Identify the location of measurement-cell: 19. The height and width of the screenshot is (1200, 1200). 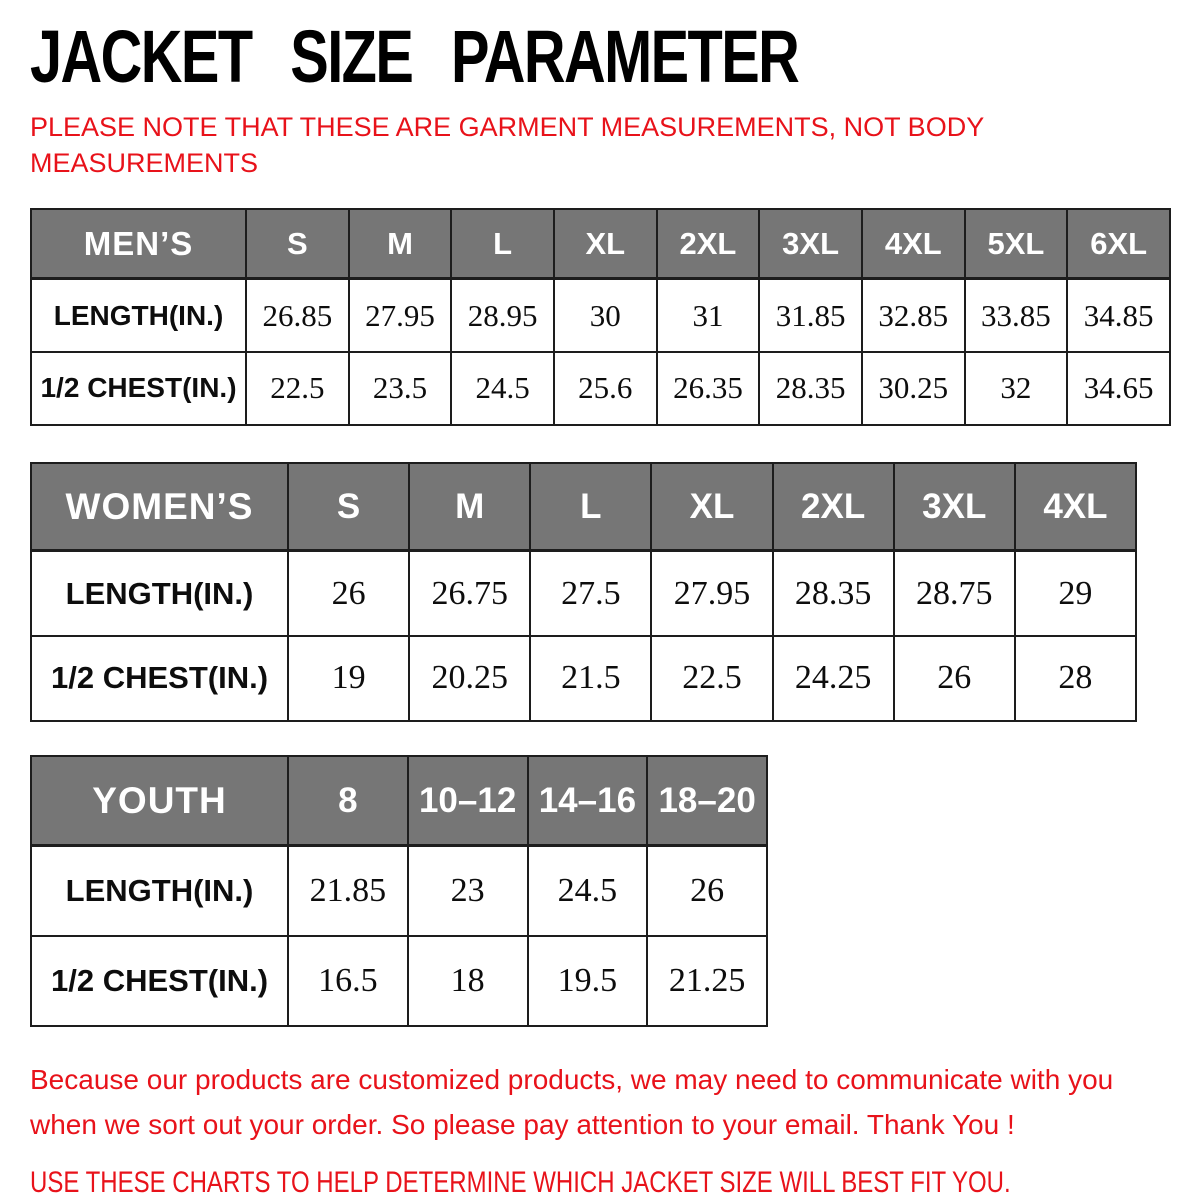
(348, 678).